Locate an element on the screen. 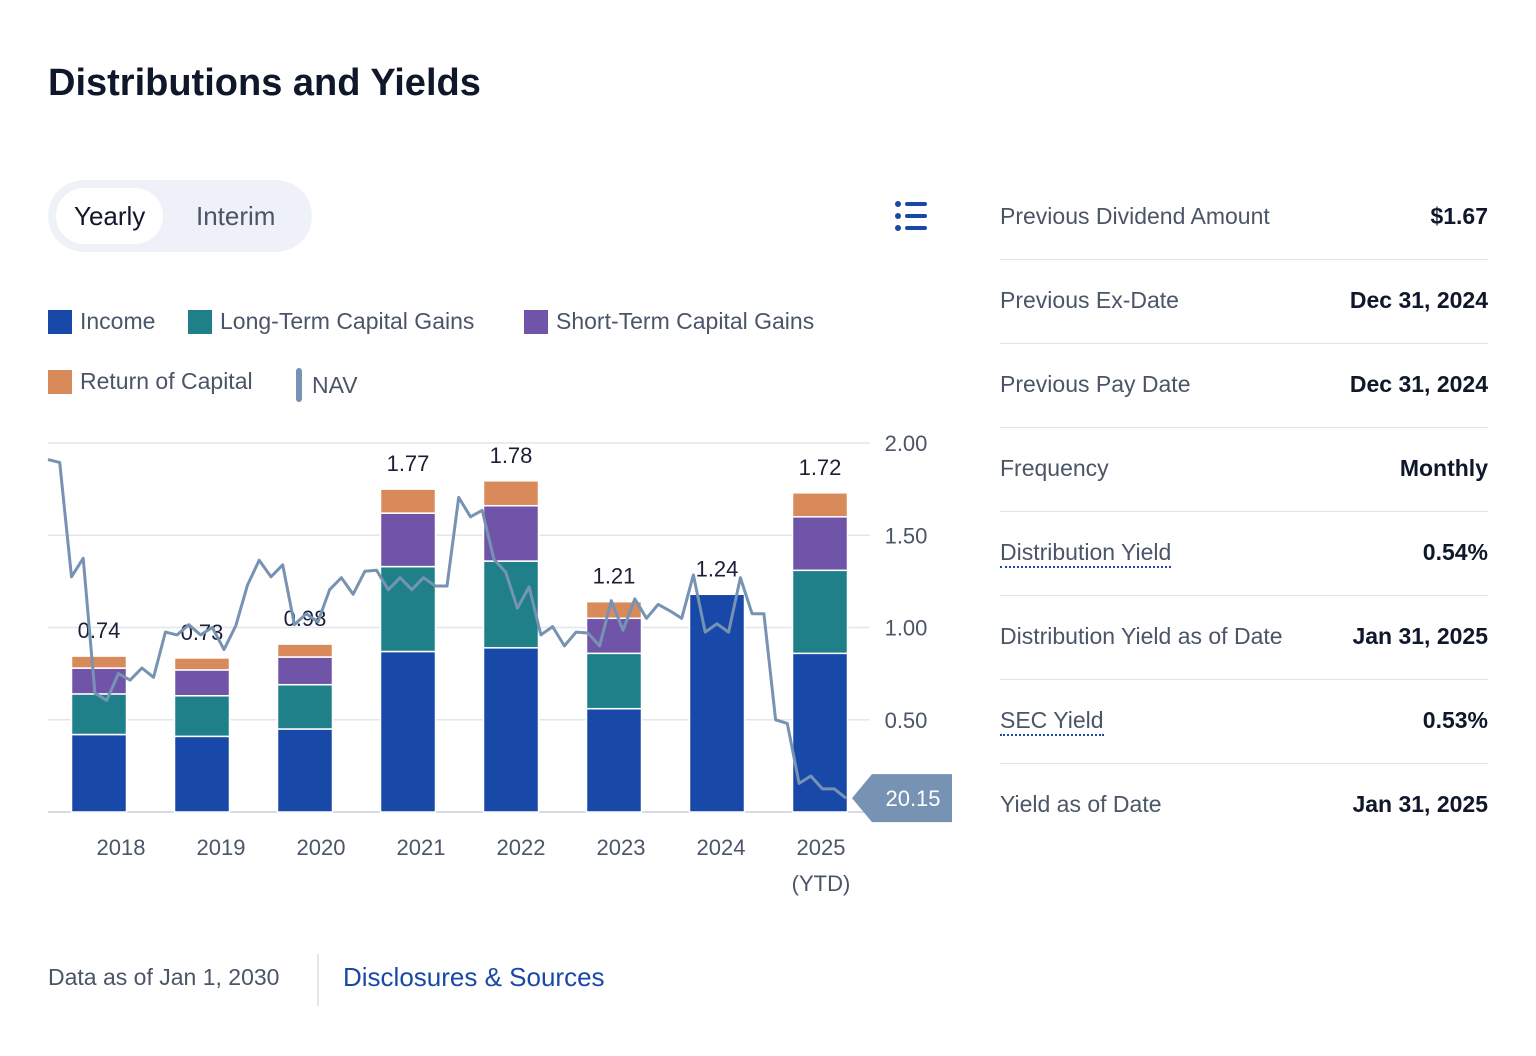  row-label: Yield as of Date is located at coordinates (1081, 804).